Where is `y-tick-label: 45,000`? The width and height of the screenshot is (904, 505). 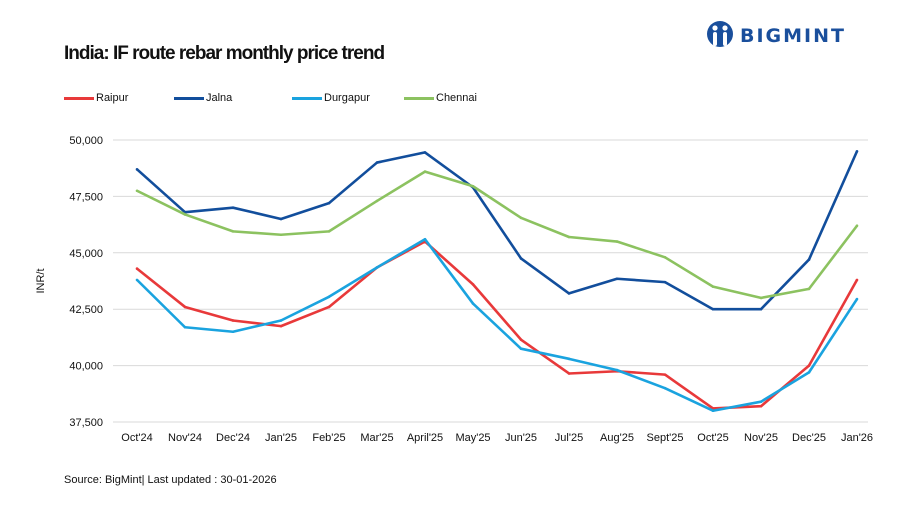
y-tick-label: 45,000 is located at coordinates (86, 254).